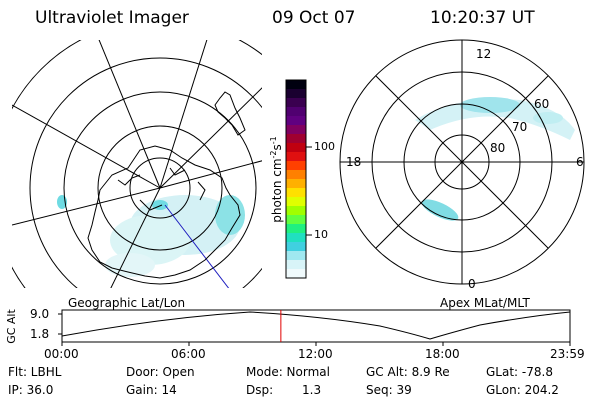 This screenshot has height=400, width=600. Describe the element at coordinates (408, 372) in the screenshot. I see `gc-alt-info: GC Alt: 8.9 Re` at that location.